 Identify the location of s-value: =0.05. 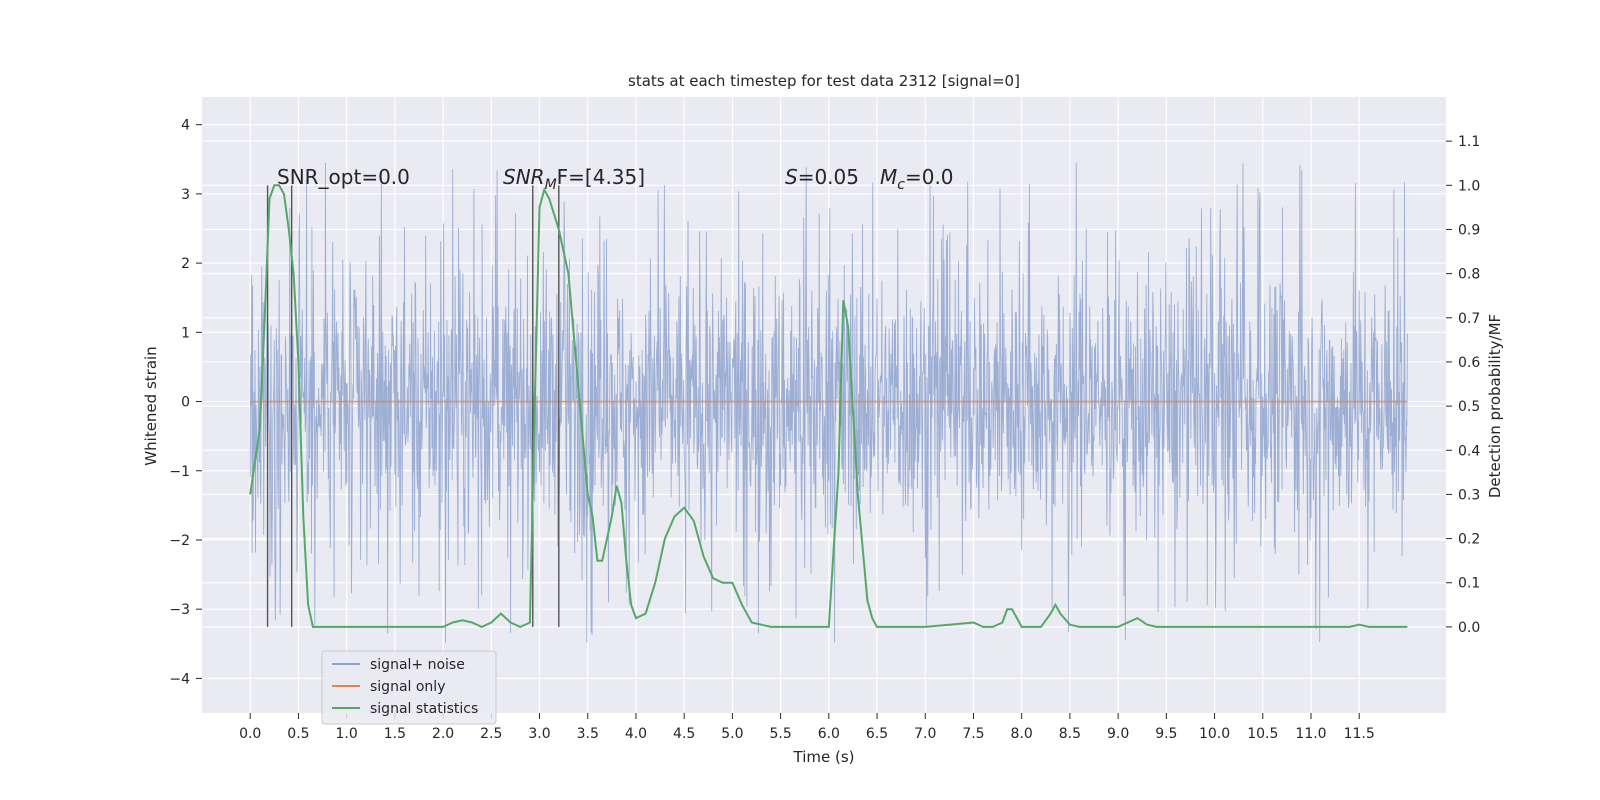
(828, 177).